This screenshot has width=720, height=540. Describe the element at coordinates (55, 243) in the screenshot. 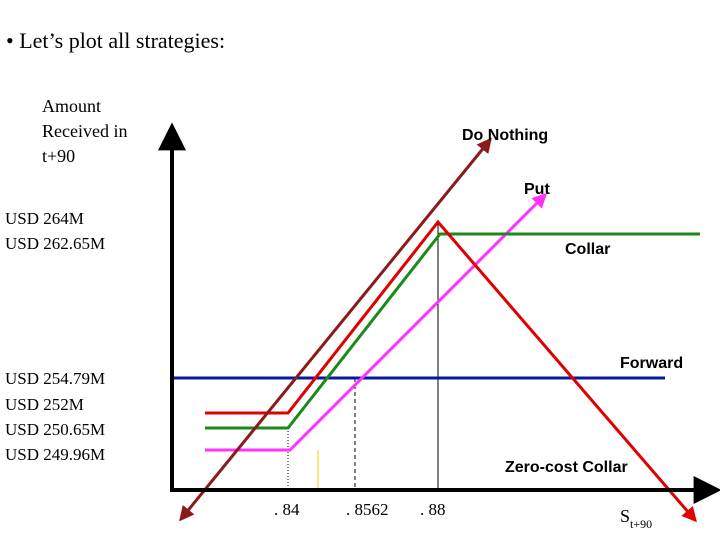

I see `y-label: USD 262.65M` at that location.